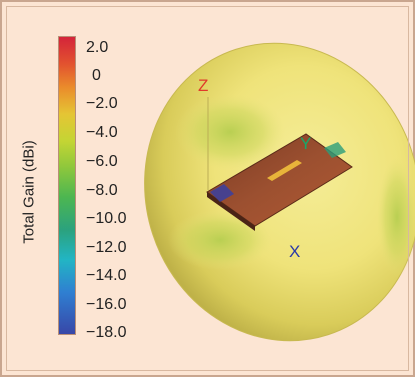  Describe the element at coordinates (102, 132) in the screenshot. I see `colorbar-tick: −4.0` at that location.